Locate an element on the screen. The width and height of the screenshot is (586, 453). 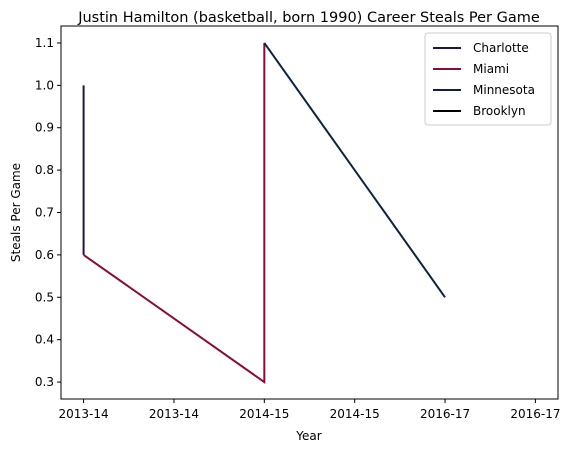
y-tick-label: 0.6 is located at coordinates (44, 255).